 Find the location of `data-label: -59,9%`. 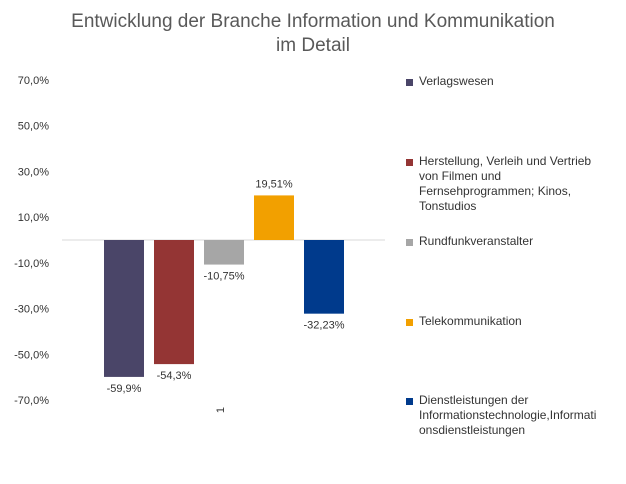

data-label: -59,9% is located at coordinates (124, 389).